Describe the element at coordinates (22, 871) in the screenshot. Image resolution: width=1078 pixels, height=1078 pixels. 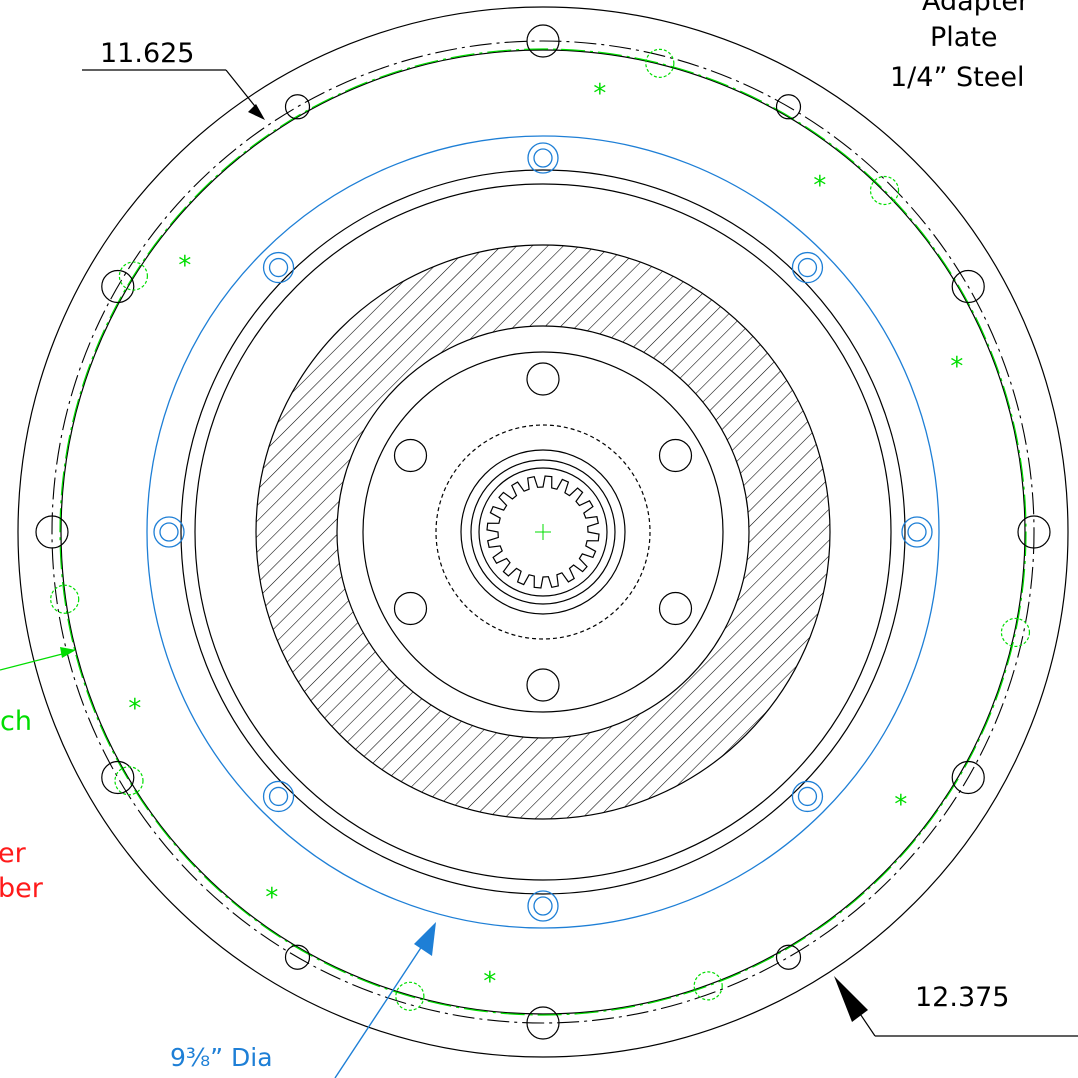
I see `red-partial-labels: er ber` at that location.